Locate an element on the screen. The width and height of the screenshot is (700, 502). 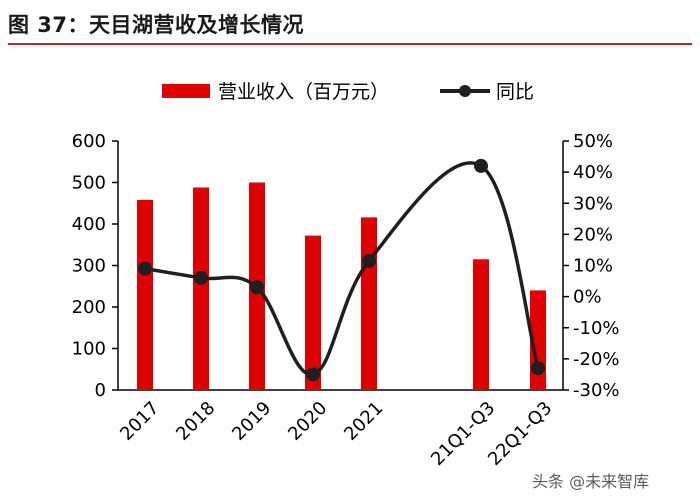
x-tick-label: 2018 is located at coordinates (195, 421).